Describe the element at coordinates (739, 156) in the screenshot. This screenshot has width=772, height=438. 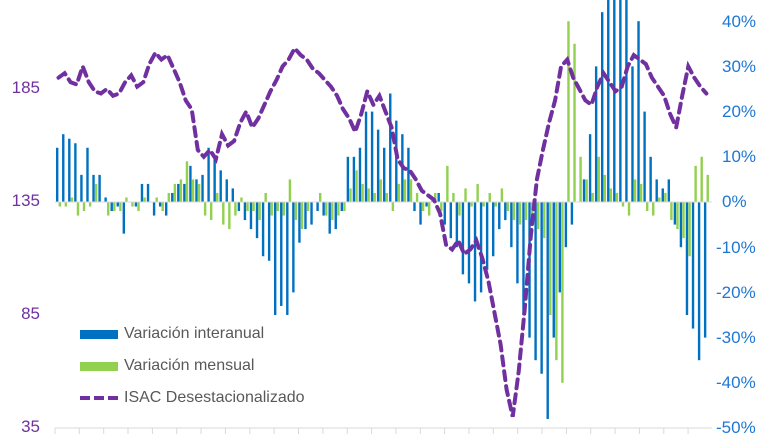
I see `right-axis-tick-10: 10%` at that location.